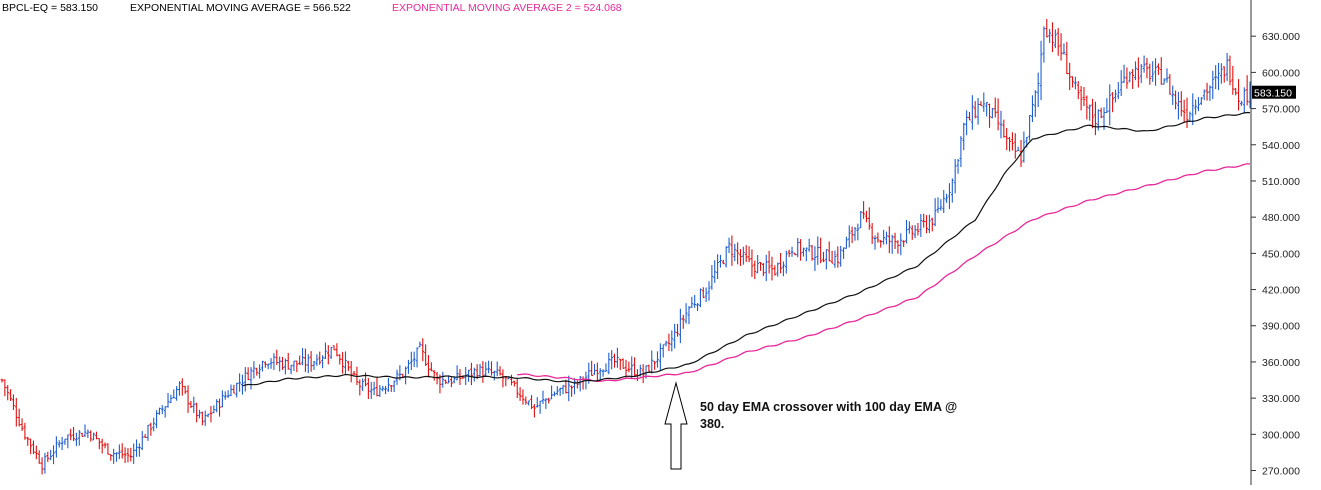 The width and height of the screenshot is (1321, 490). Describe the element at coordinates (1281, 254) in the screenshot. I see `y-tick-label: 450.000` at that location.